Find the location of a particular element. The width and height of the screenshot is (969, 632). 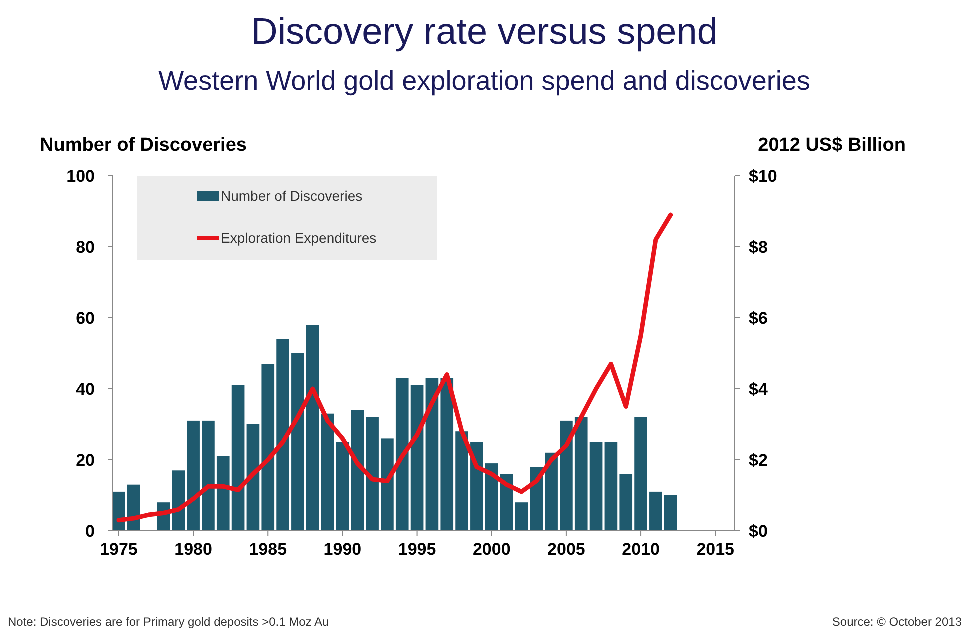

source-note: Source: © October 2013 is located at coordinates (897, 622).